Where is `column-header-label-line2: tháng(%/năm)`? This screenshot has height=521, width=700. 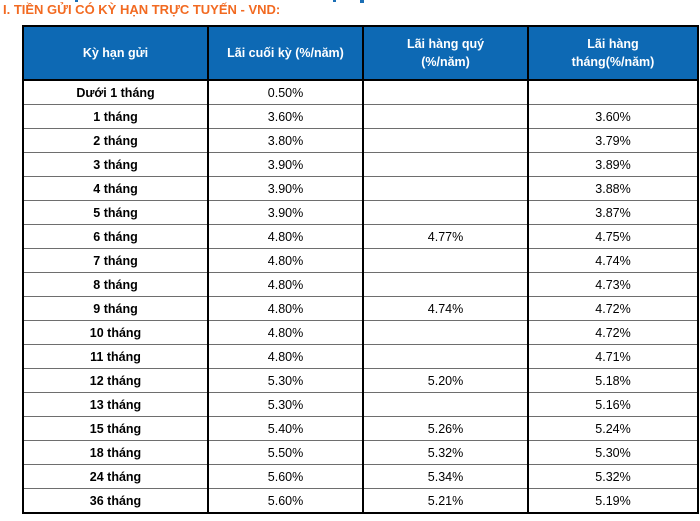
column-header-label-line2: tháng(%/năm) is located at coordinates (613, 62).